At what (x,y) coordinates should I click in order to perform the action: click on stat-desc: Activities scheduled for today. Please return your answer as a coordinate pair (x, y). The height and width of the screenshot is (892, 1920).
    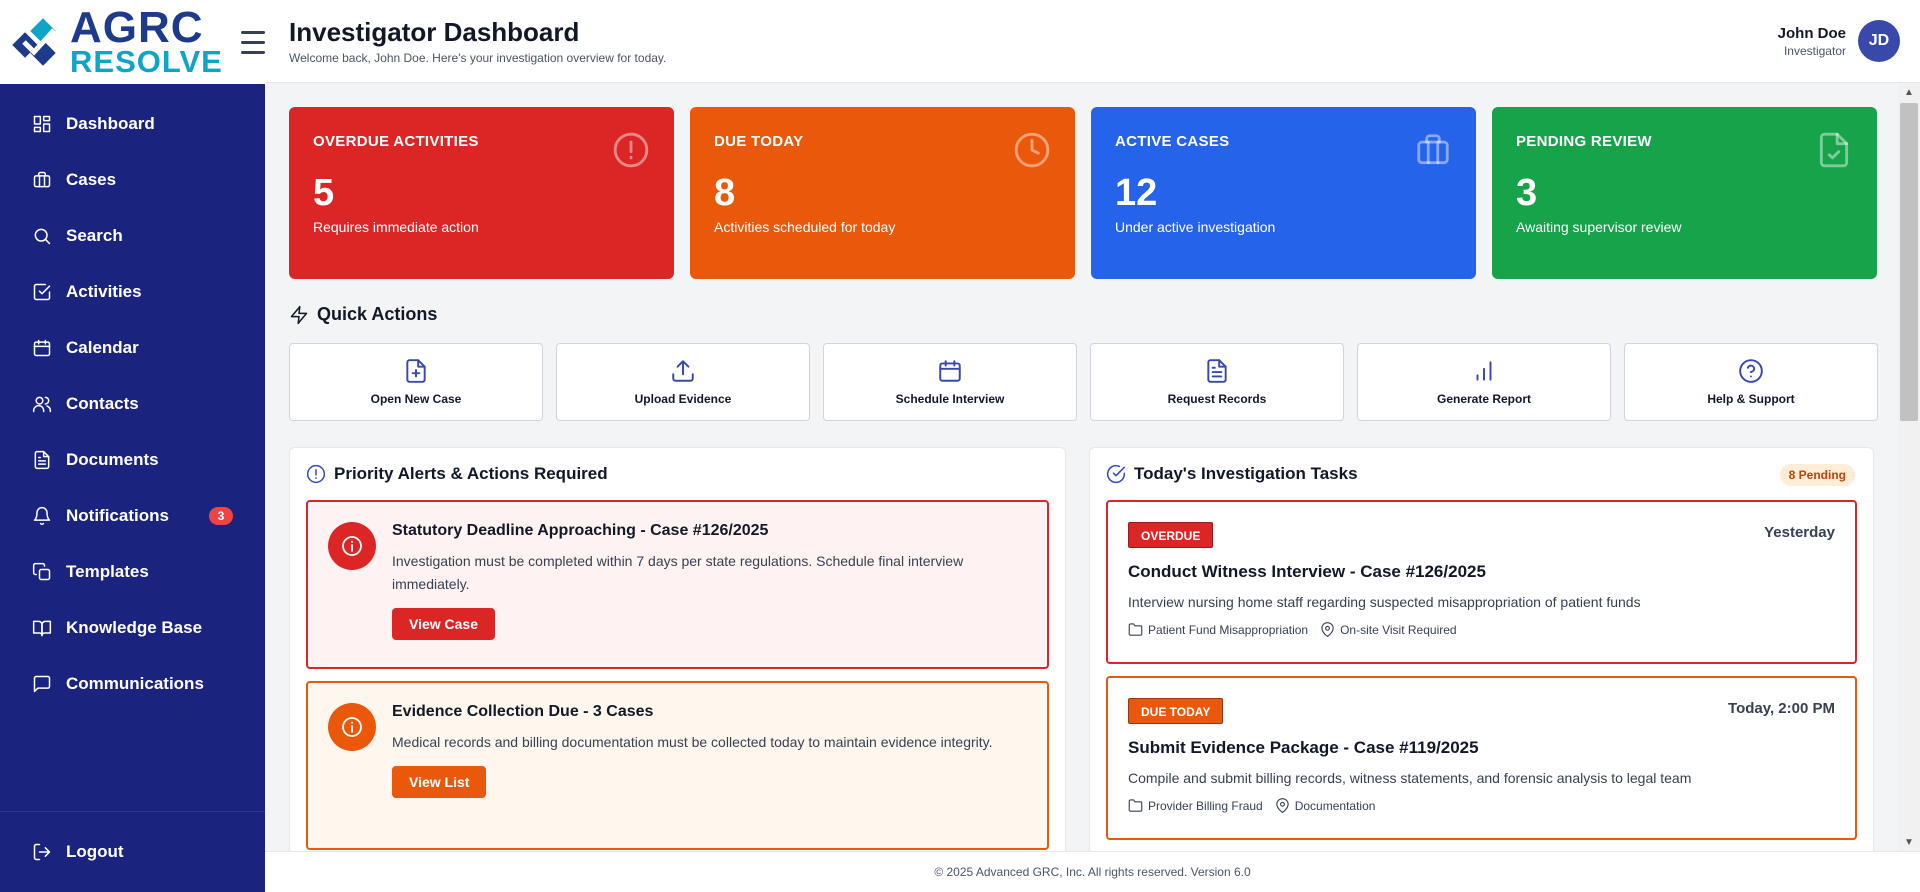
    Looking at the image, I should click on (805, 227).